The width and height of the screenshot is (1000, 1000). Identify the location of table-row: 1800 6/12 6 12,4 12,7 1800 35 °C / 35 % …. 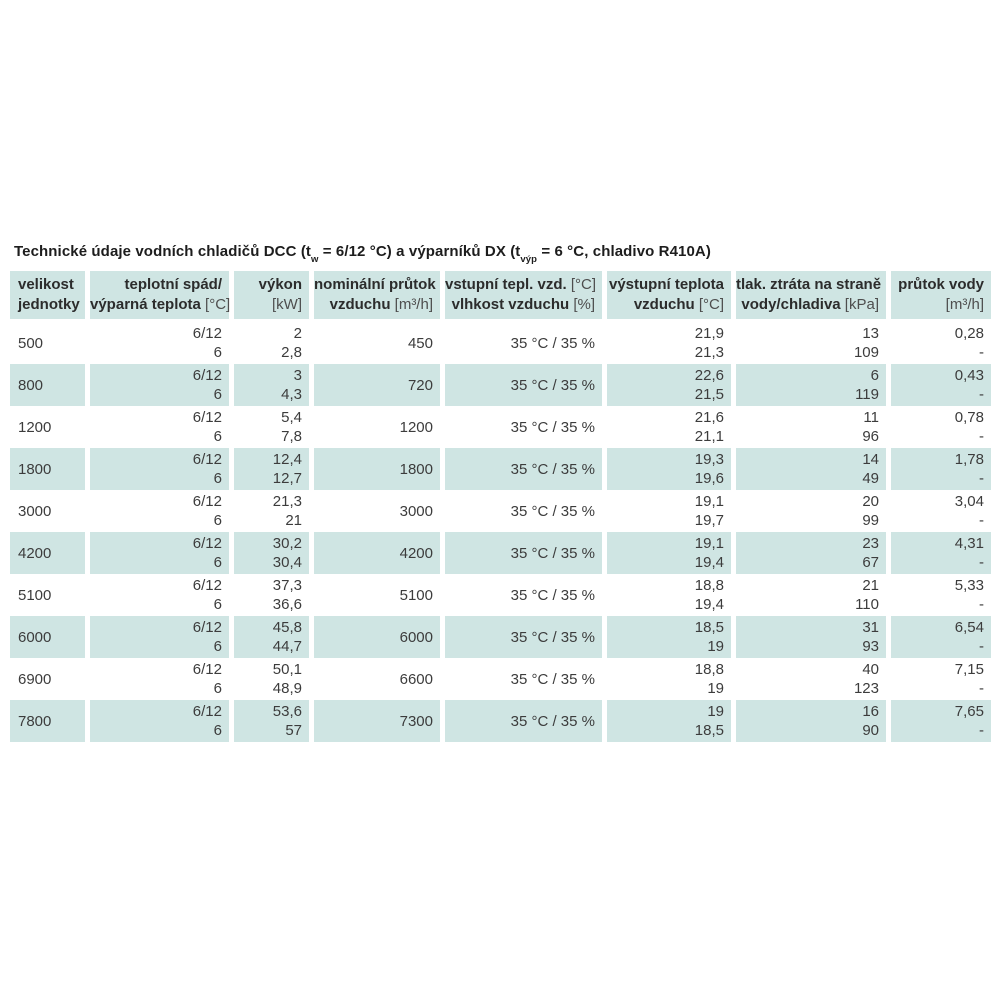
(500, 469).